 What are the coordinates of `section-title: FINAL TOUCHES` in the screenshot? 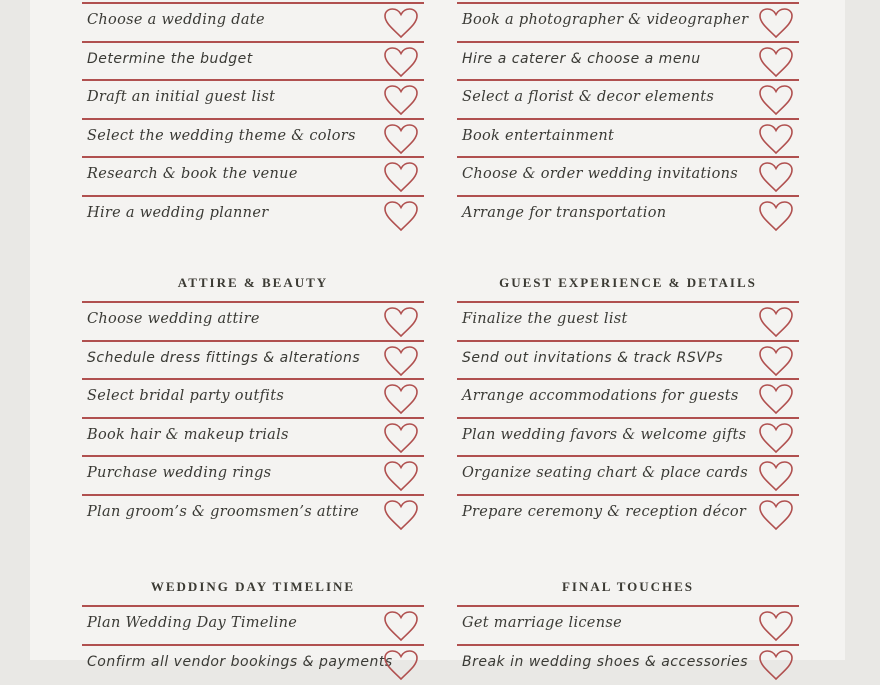 It's located at (628, 586).